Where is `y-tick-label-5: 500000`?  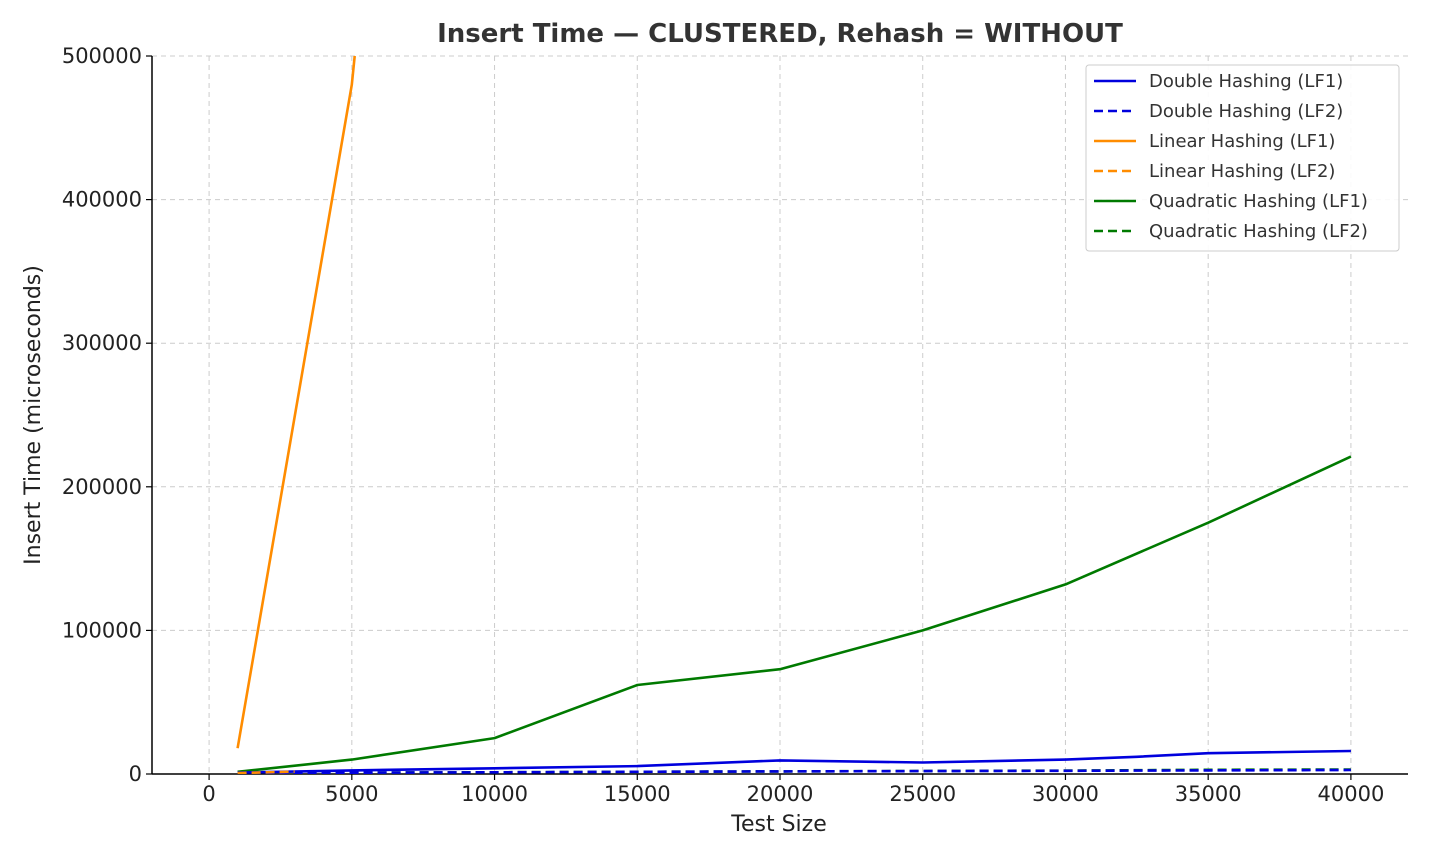
y-tick-label-5: 500000 is located at coordinates (102, 56).